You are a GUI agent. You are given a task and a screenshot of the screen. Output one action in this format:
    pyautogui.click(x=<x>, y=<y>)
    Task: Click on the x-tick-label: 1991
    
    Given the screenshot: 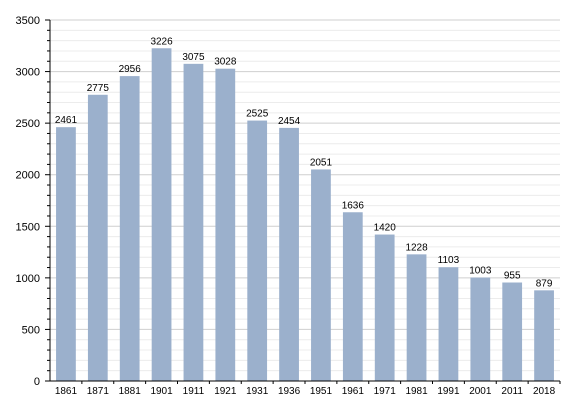 What is the action you would take?
    pyautogui.click(x=448, y=391)
    